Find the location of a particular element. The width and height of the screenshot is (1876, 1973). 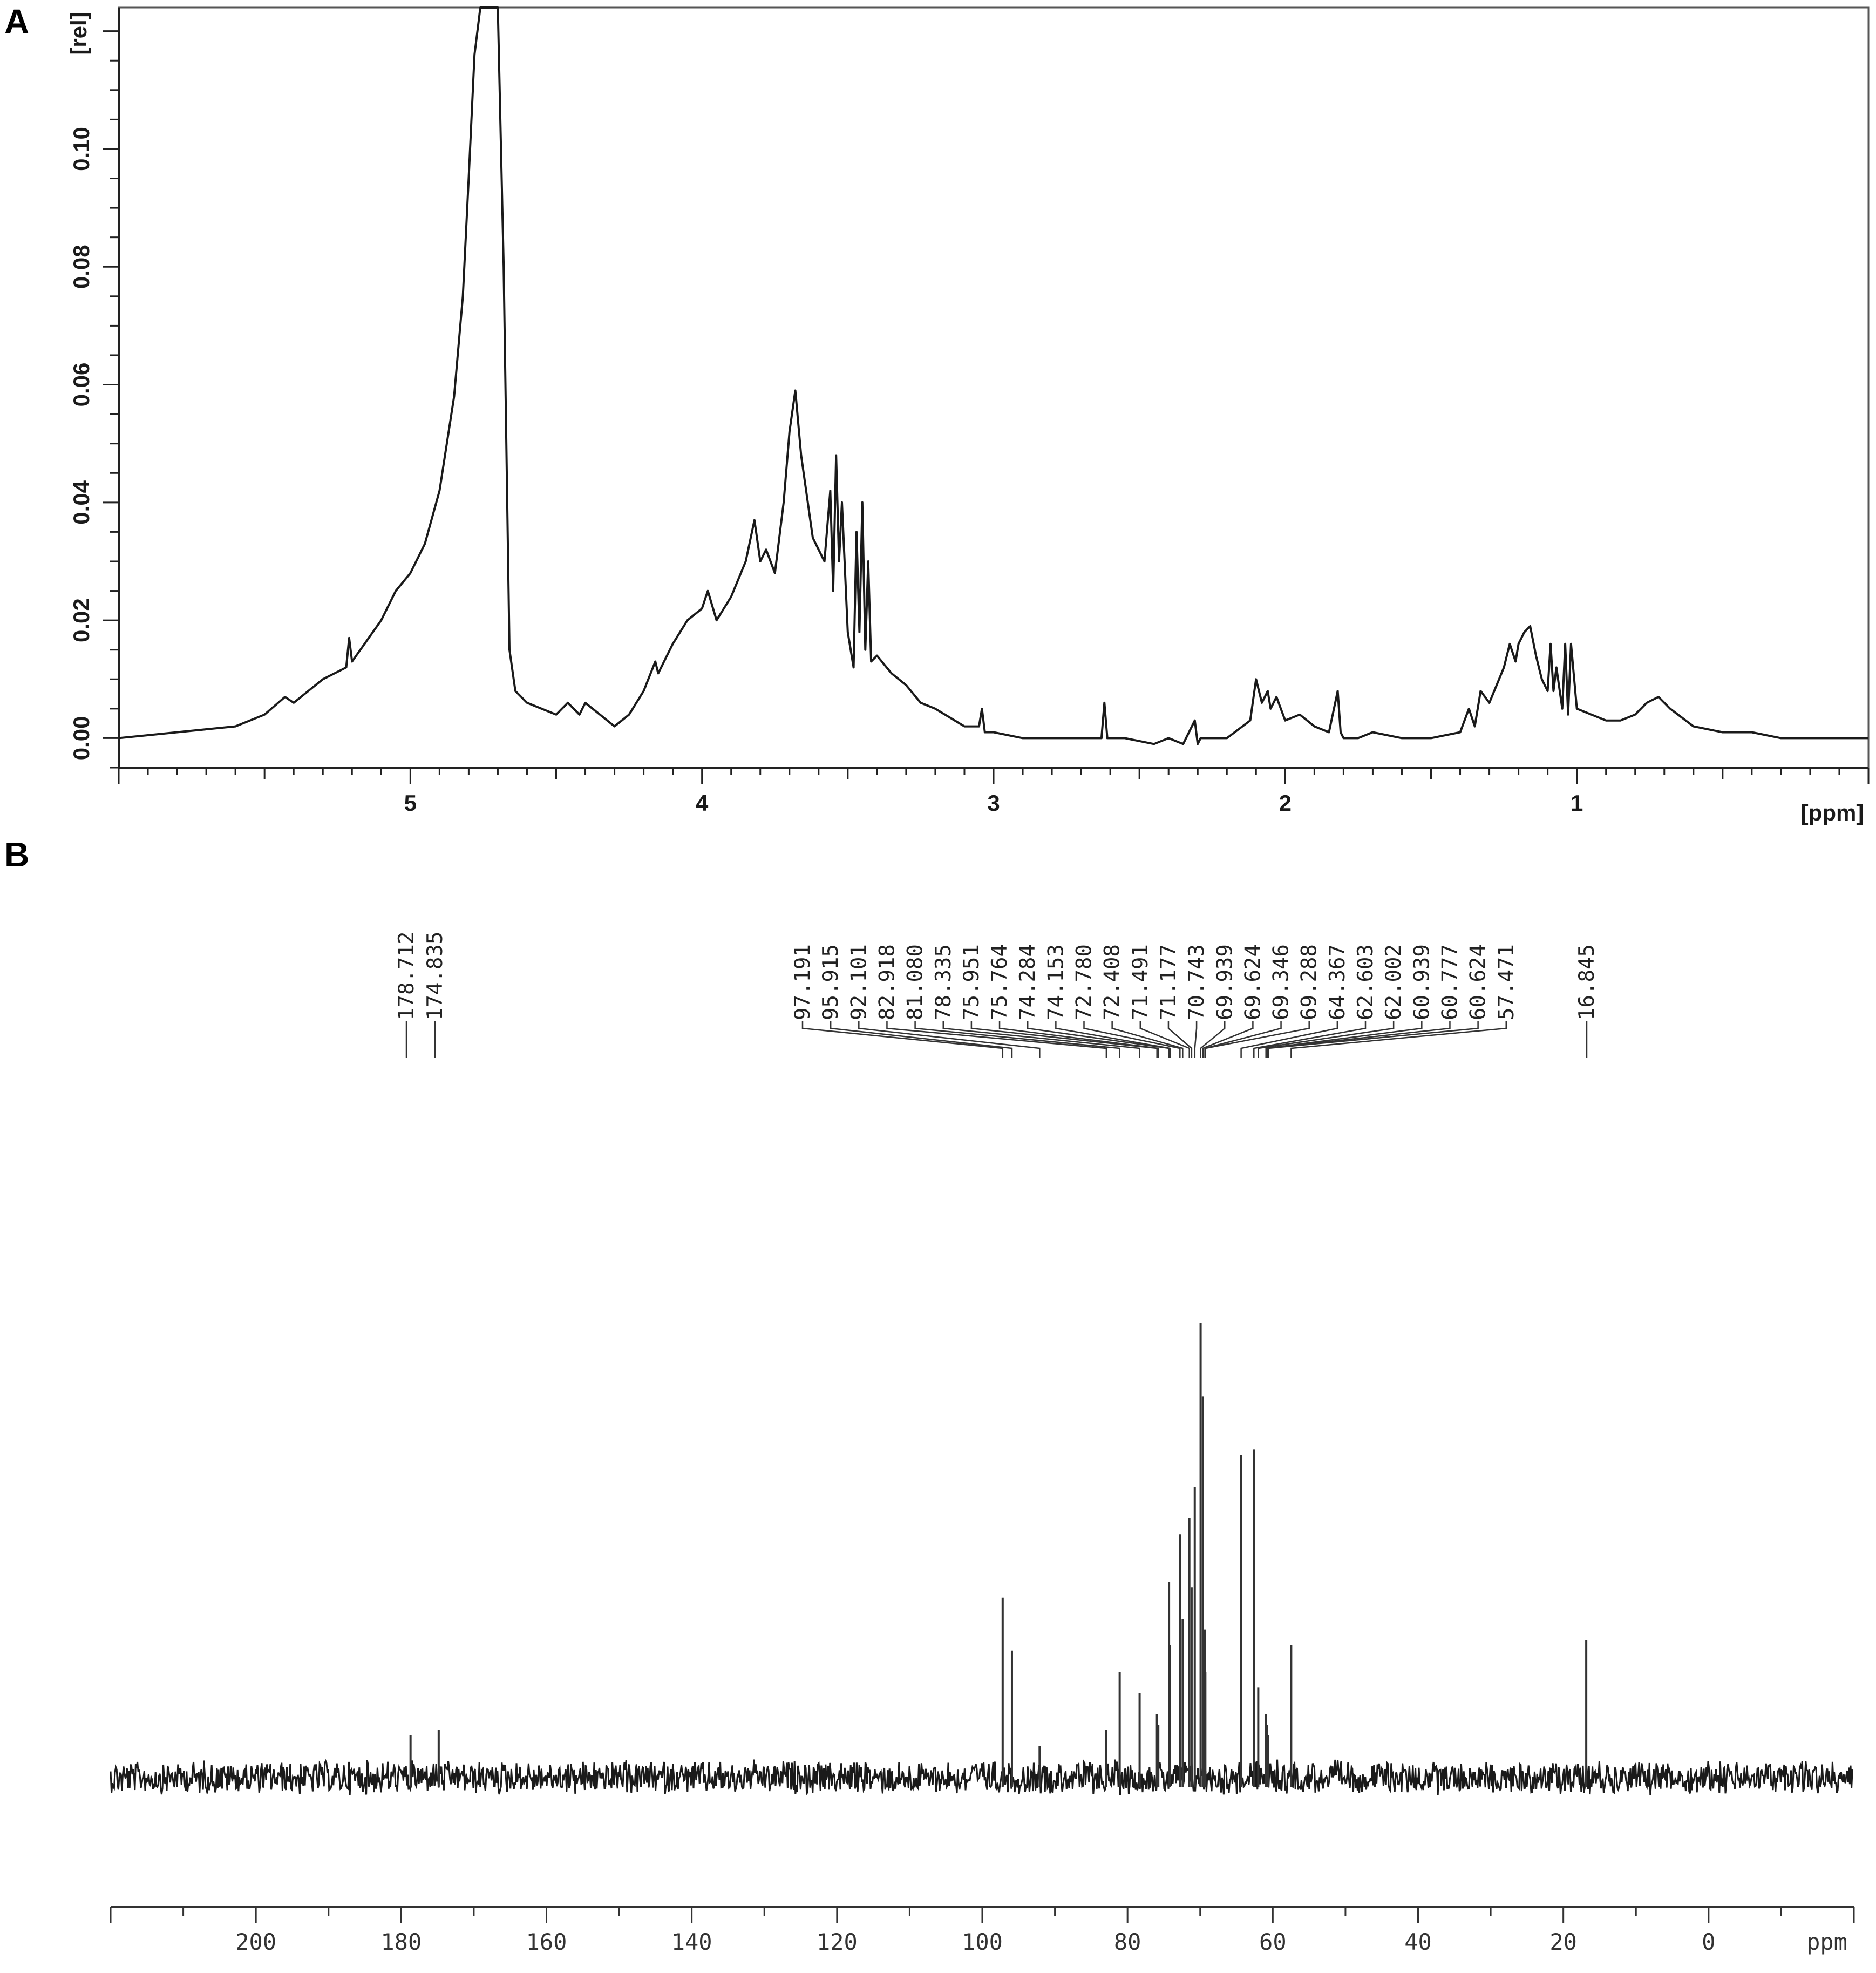

y-tick-label: 0.10 is located at coordinates (81, 149).